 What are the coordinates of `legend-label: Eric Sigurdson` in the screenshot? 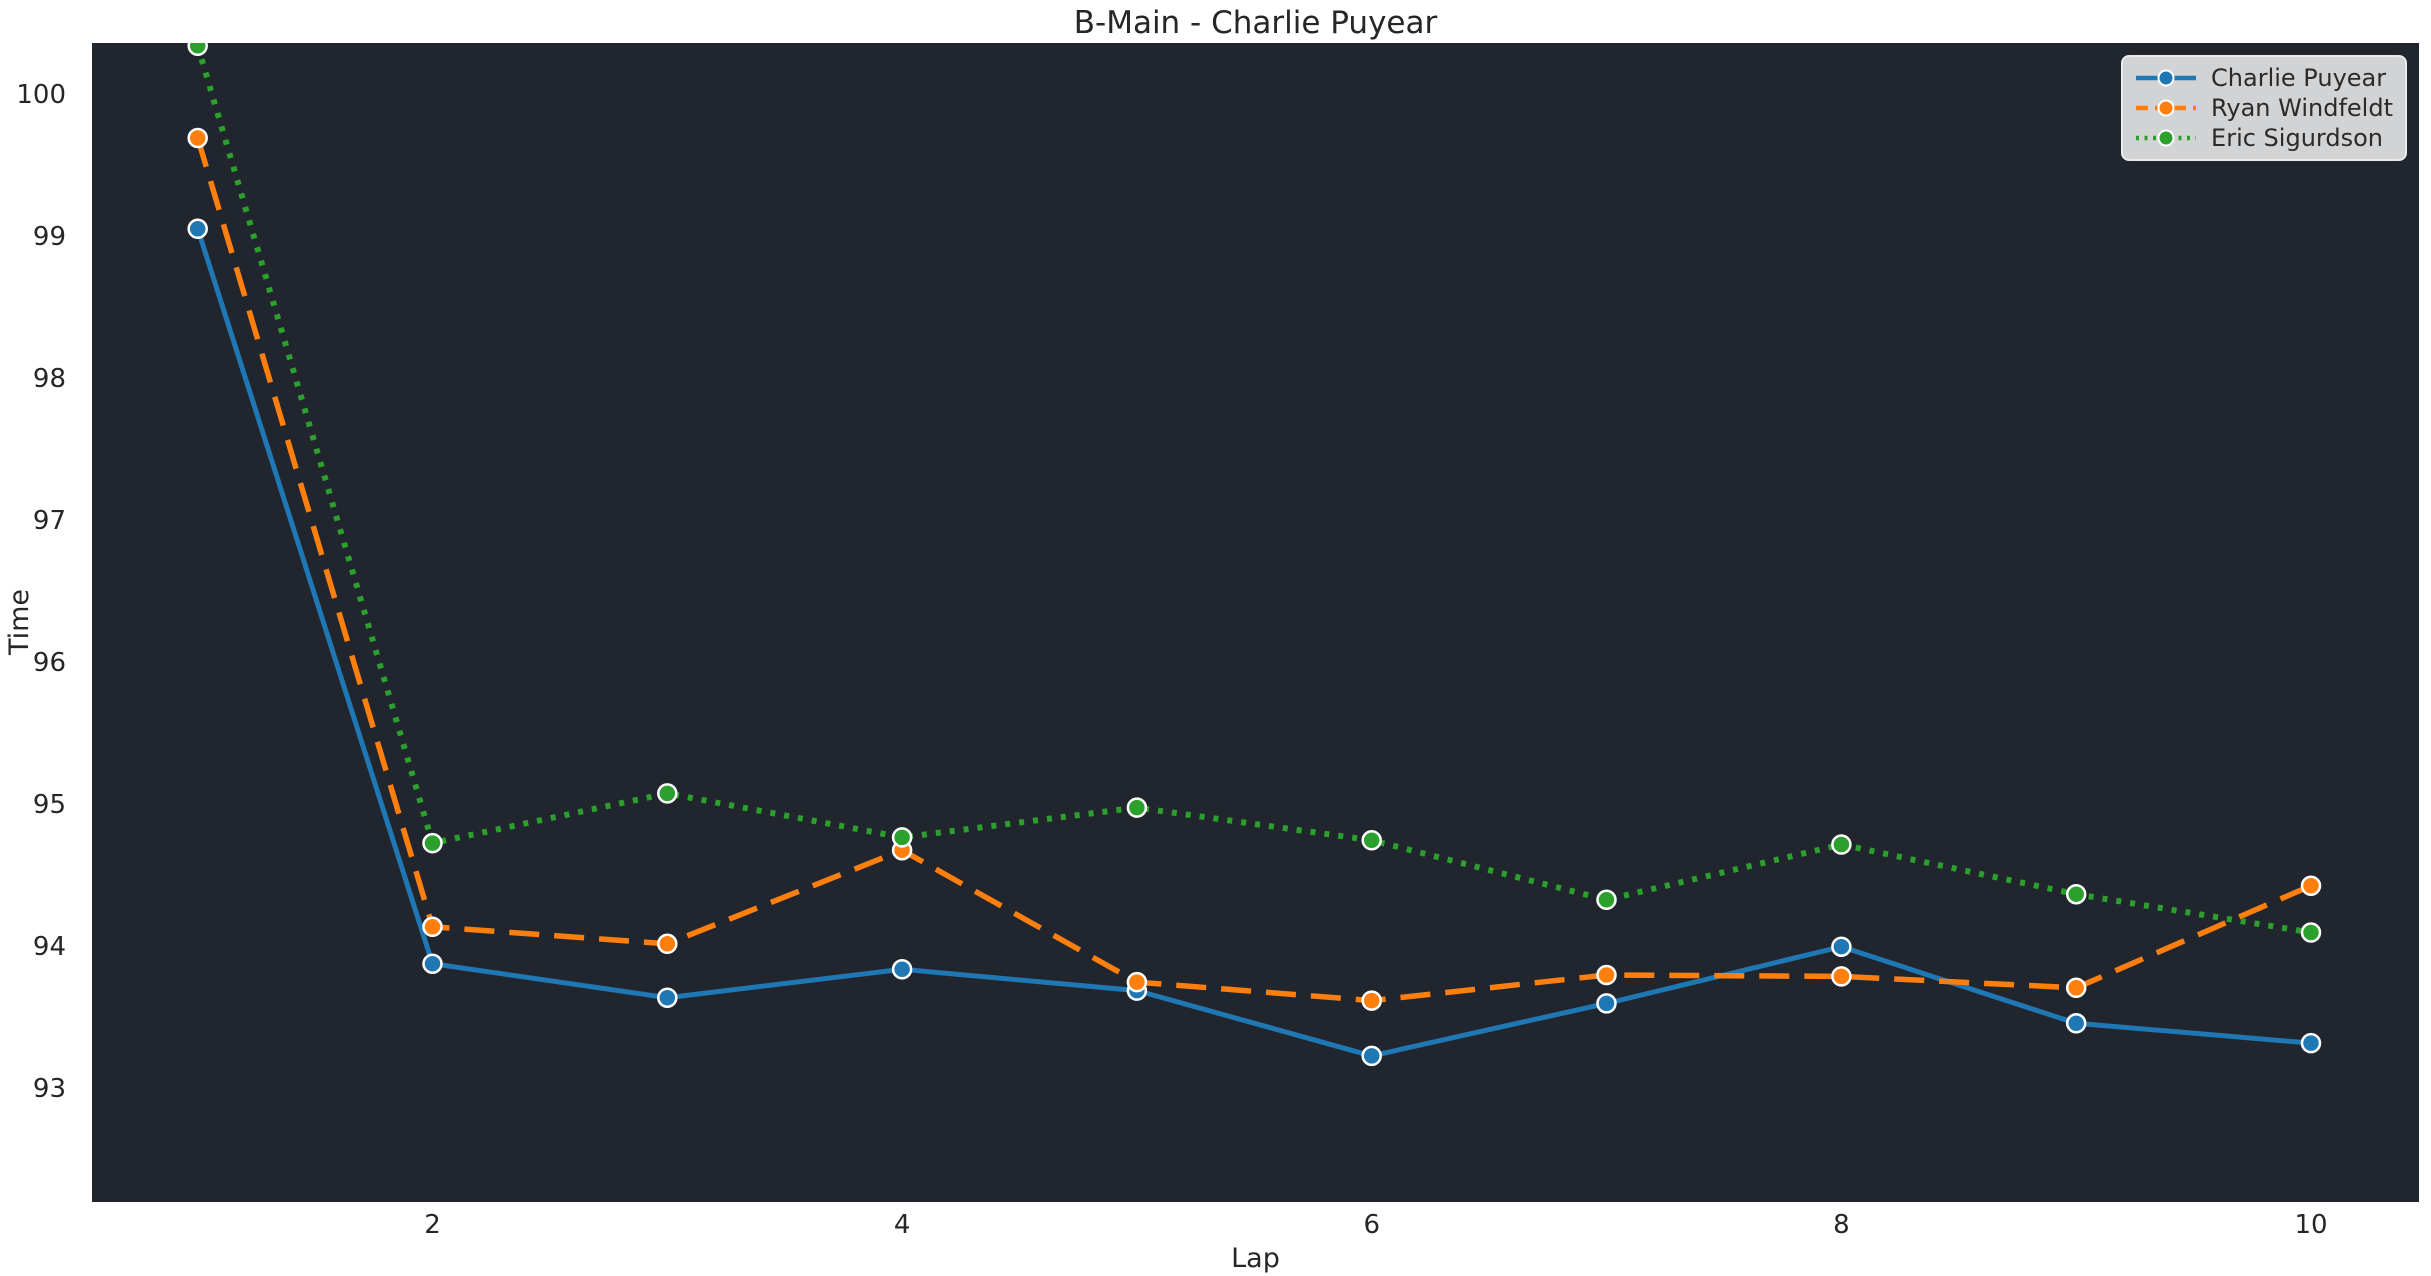 It's located at (2297, 138).